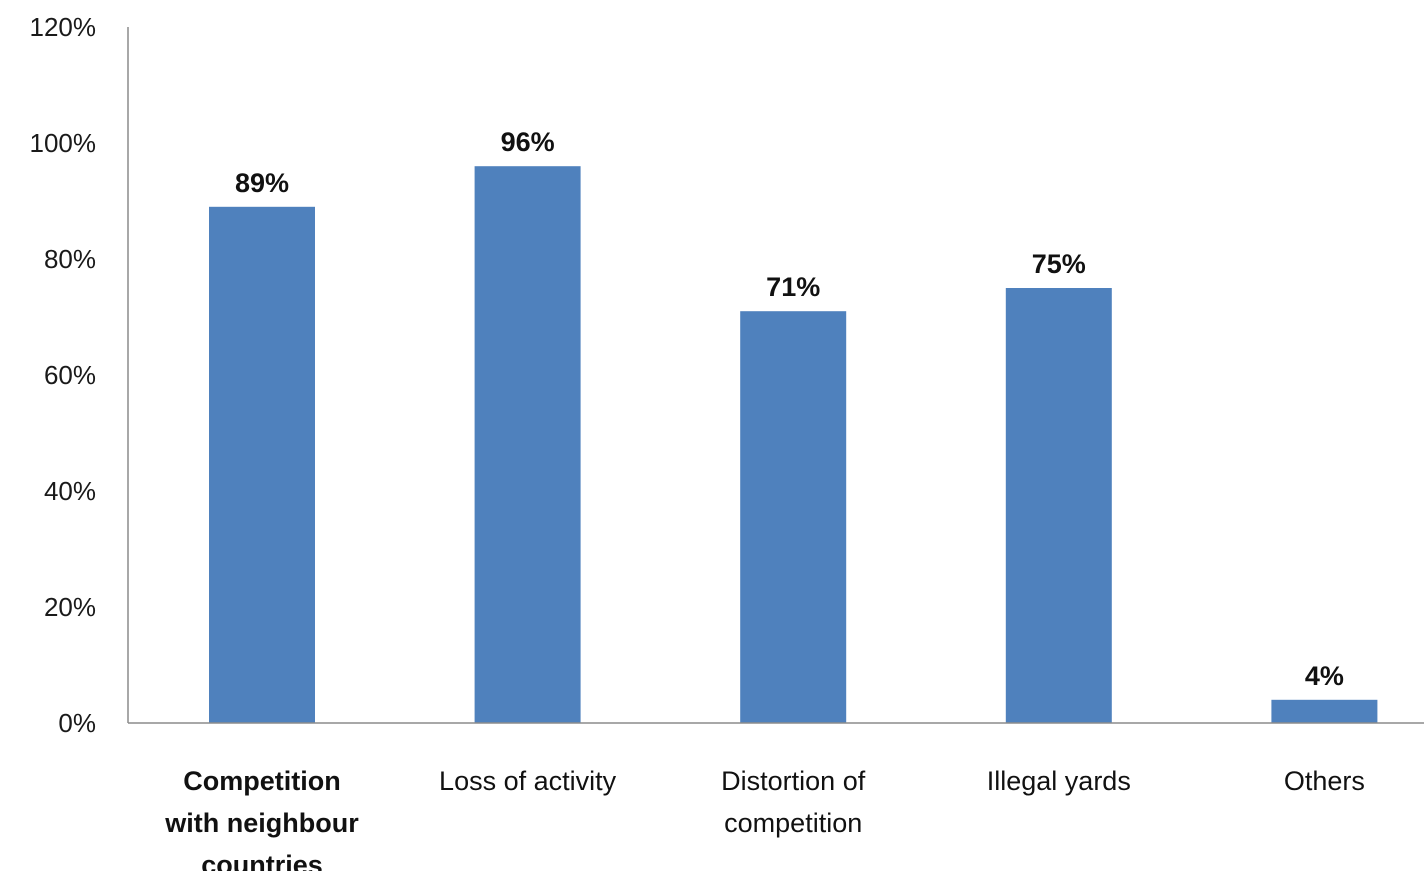 This screenshot has width=1424, height=871. I want to click on y-tick-label: 40%, so click(70, 491).